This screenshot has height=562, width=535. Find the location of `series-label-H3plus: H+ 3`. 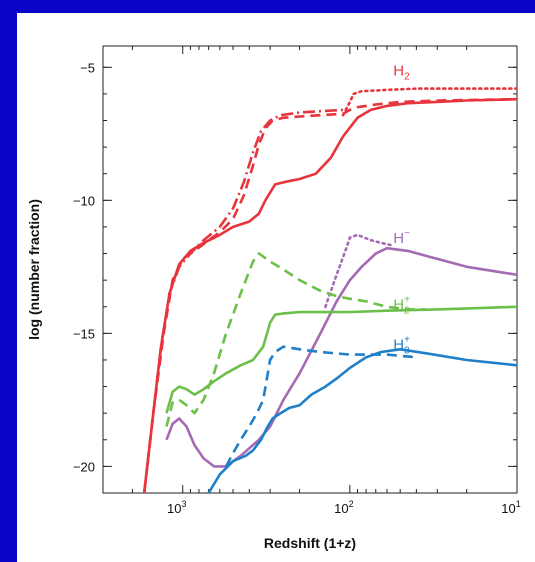

series-label-H3plus: H+ 3 is located at coordinates (401, 345).